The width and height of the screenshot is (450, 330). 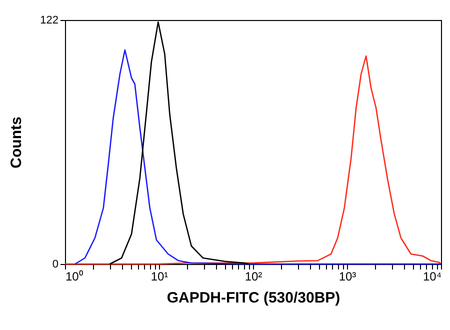 I want to click on x-axis-title: GAPDH-FITC (530/30BP), so click(x=253, y=298).